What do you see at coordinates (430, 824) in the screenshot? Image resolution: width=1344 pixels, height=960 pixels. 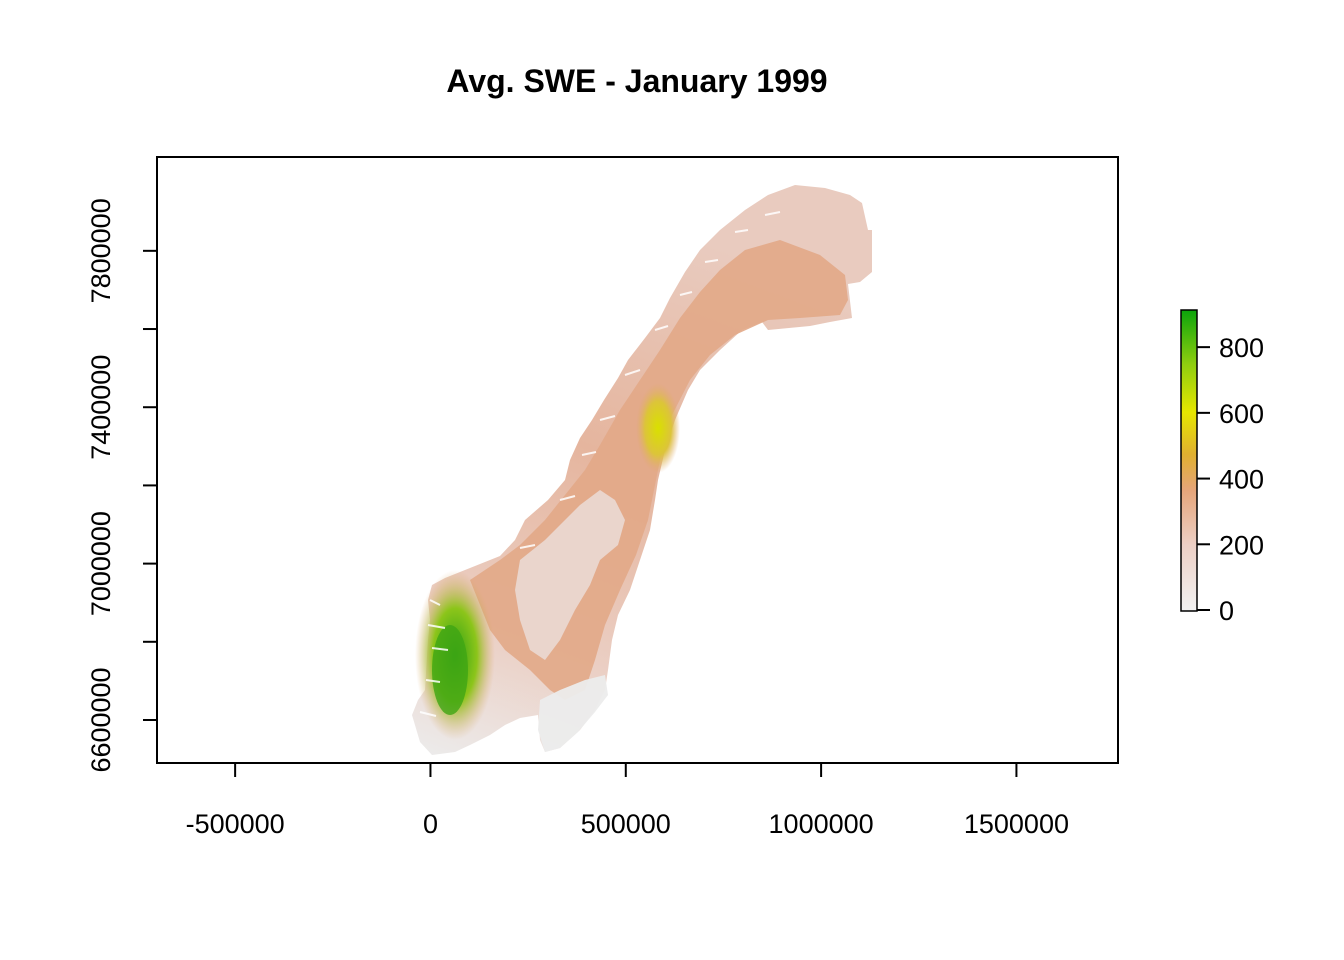 I see `x-tick-label: 0` at bounding box center [430, 824].